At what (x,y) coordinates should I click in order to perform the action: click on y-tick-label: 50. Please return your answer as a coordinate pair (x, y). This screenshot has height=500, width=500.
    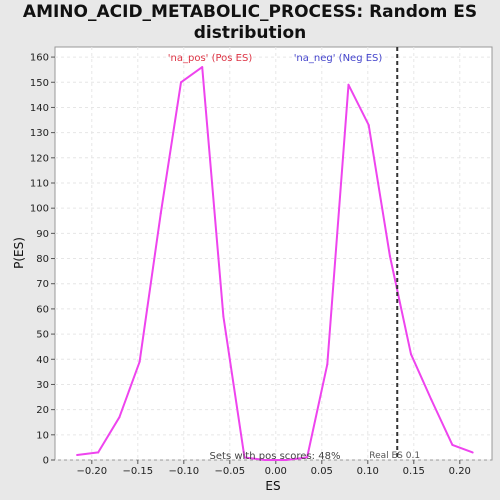
    Looking at the image, I should click on (42, 335).